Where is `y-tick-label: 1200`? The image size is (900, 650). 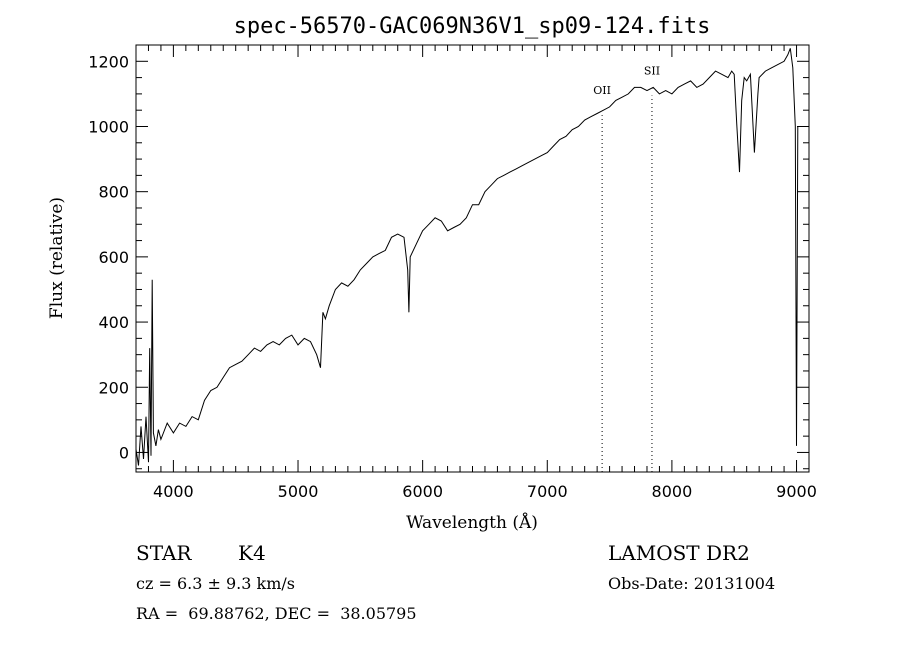
y-tick-label: 1200 is located at coordinates (108, 61).